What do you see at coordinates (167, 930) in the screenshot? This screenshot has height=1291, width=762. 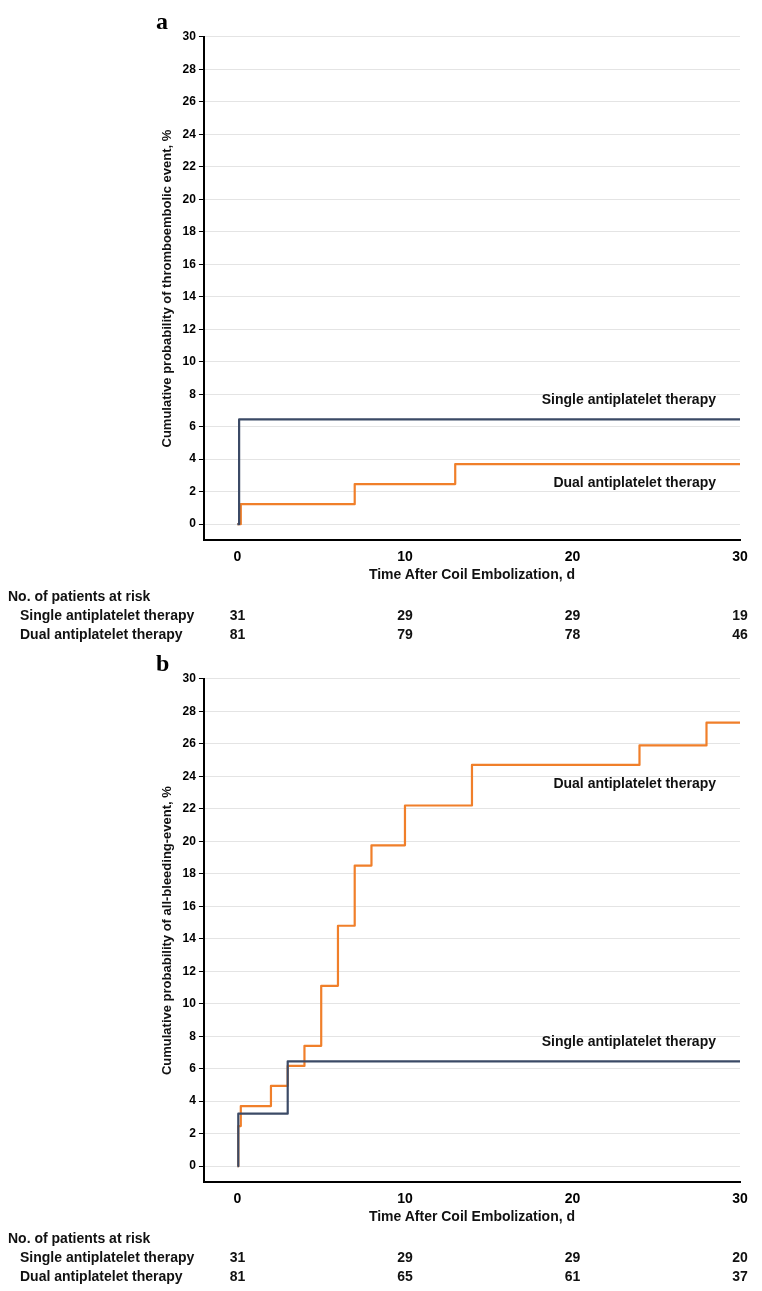 I see `y-axis-title: Cumulative probability of all-bleeding-event, %` at bounding box center [167, 930].